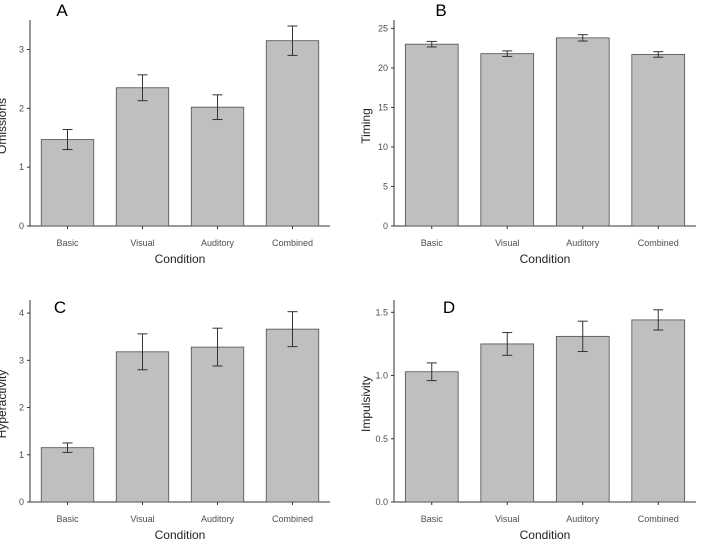  Describe the element at coordinates (383, 147) in the screenshot. I see `y-tick-label: 10` at that location.